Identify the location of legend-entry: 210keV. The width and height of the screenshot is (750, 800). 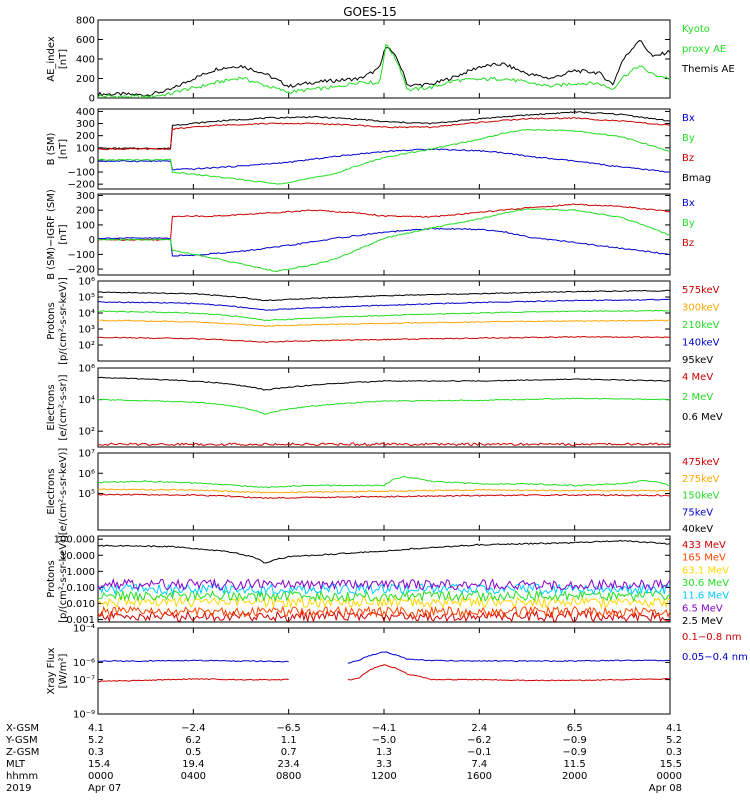
(701, 325).